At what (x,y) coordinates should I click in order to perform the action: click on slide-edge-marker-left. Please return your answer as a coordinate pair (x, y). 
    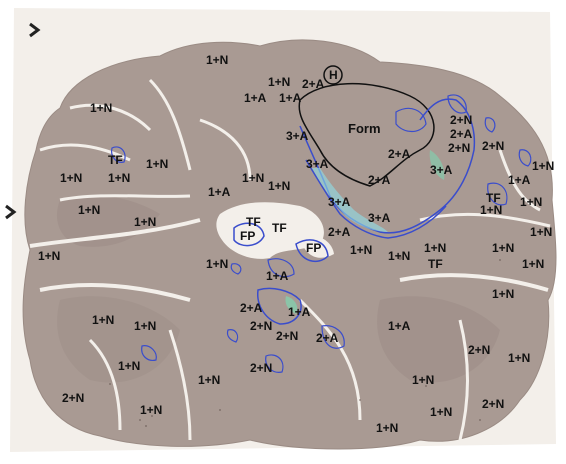
    Looking at the image, I should click on (11, 212).